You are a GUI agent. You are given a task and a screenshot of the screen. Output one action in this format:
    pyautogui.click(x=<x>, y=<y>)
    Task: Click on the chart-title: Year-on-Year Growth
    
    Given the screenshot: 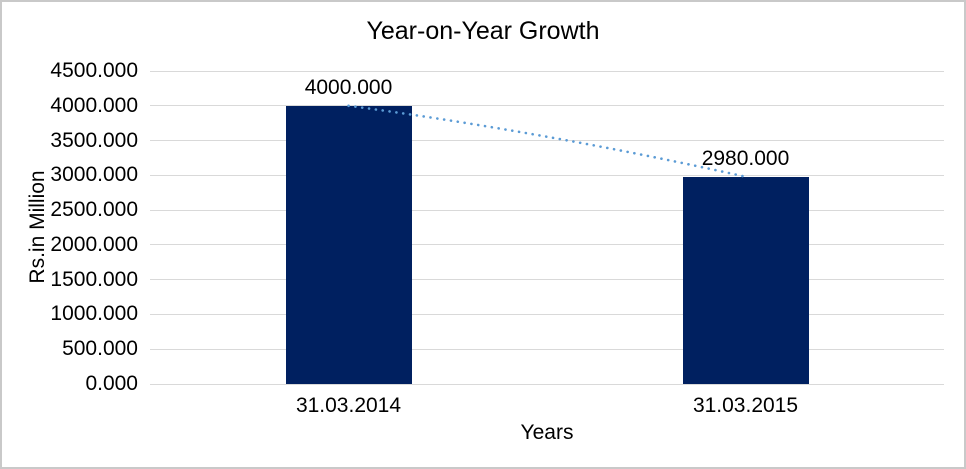 What is the action you would take?
    pyautogui.click(x=483, y=31)
    